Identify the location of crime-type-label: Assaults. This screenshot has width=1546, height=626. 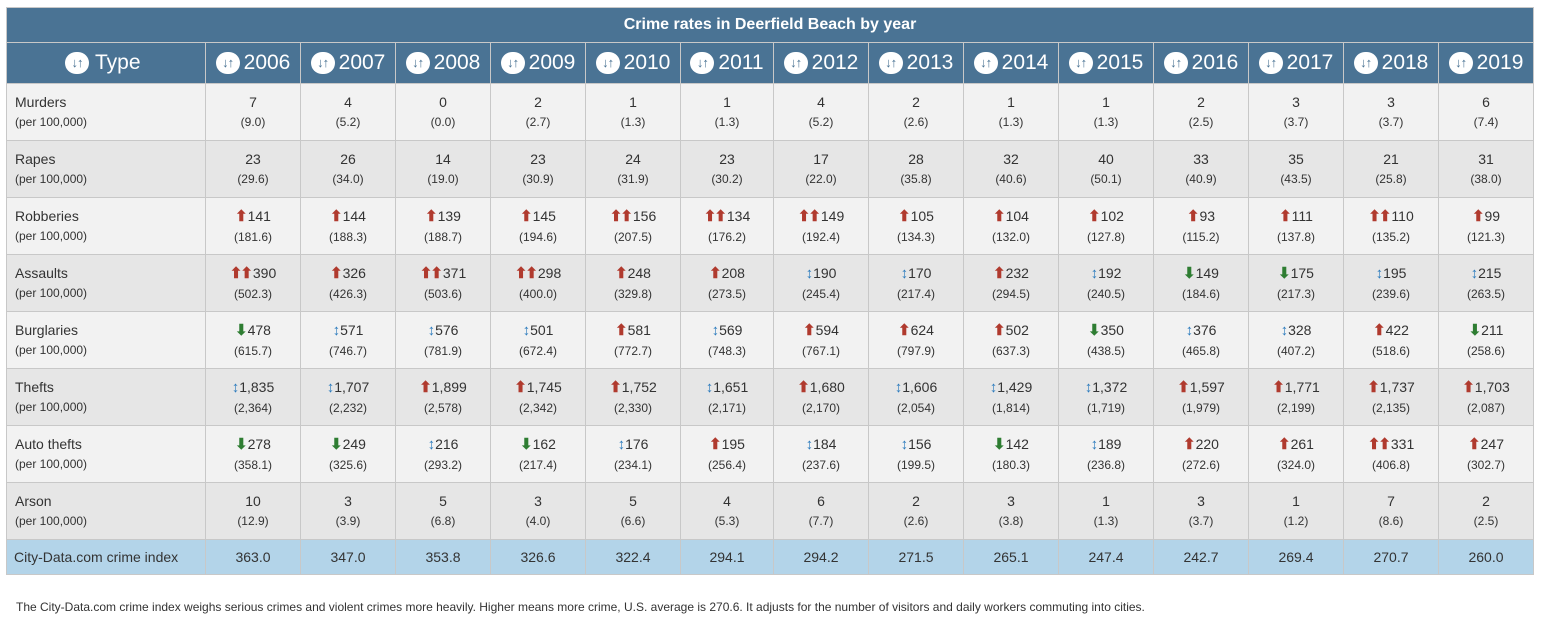
(41, 273).